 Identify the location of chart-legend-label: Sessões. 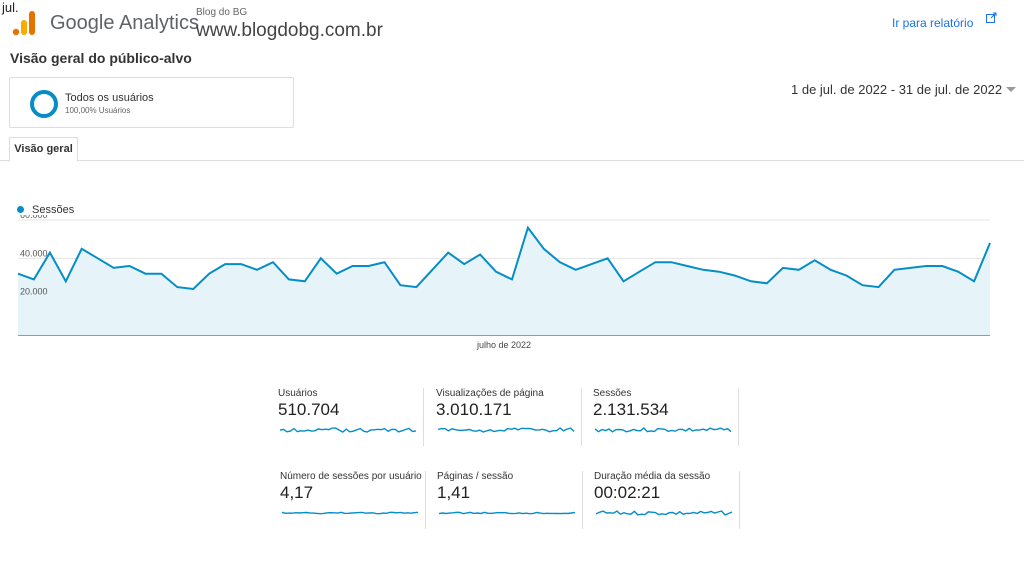
(53, 210).